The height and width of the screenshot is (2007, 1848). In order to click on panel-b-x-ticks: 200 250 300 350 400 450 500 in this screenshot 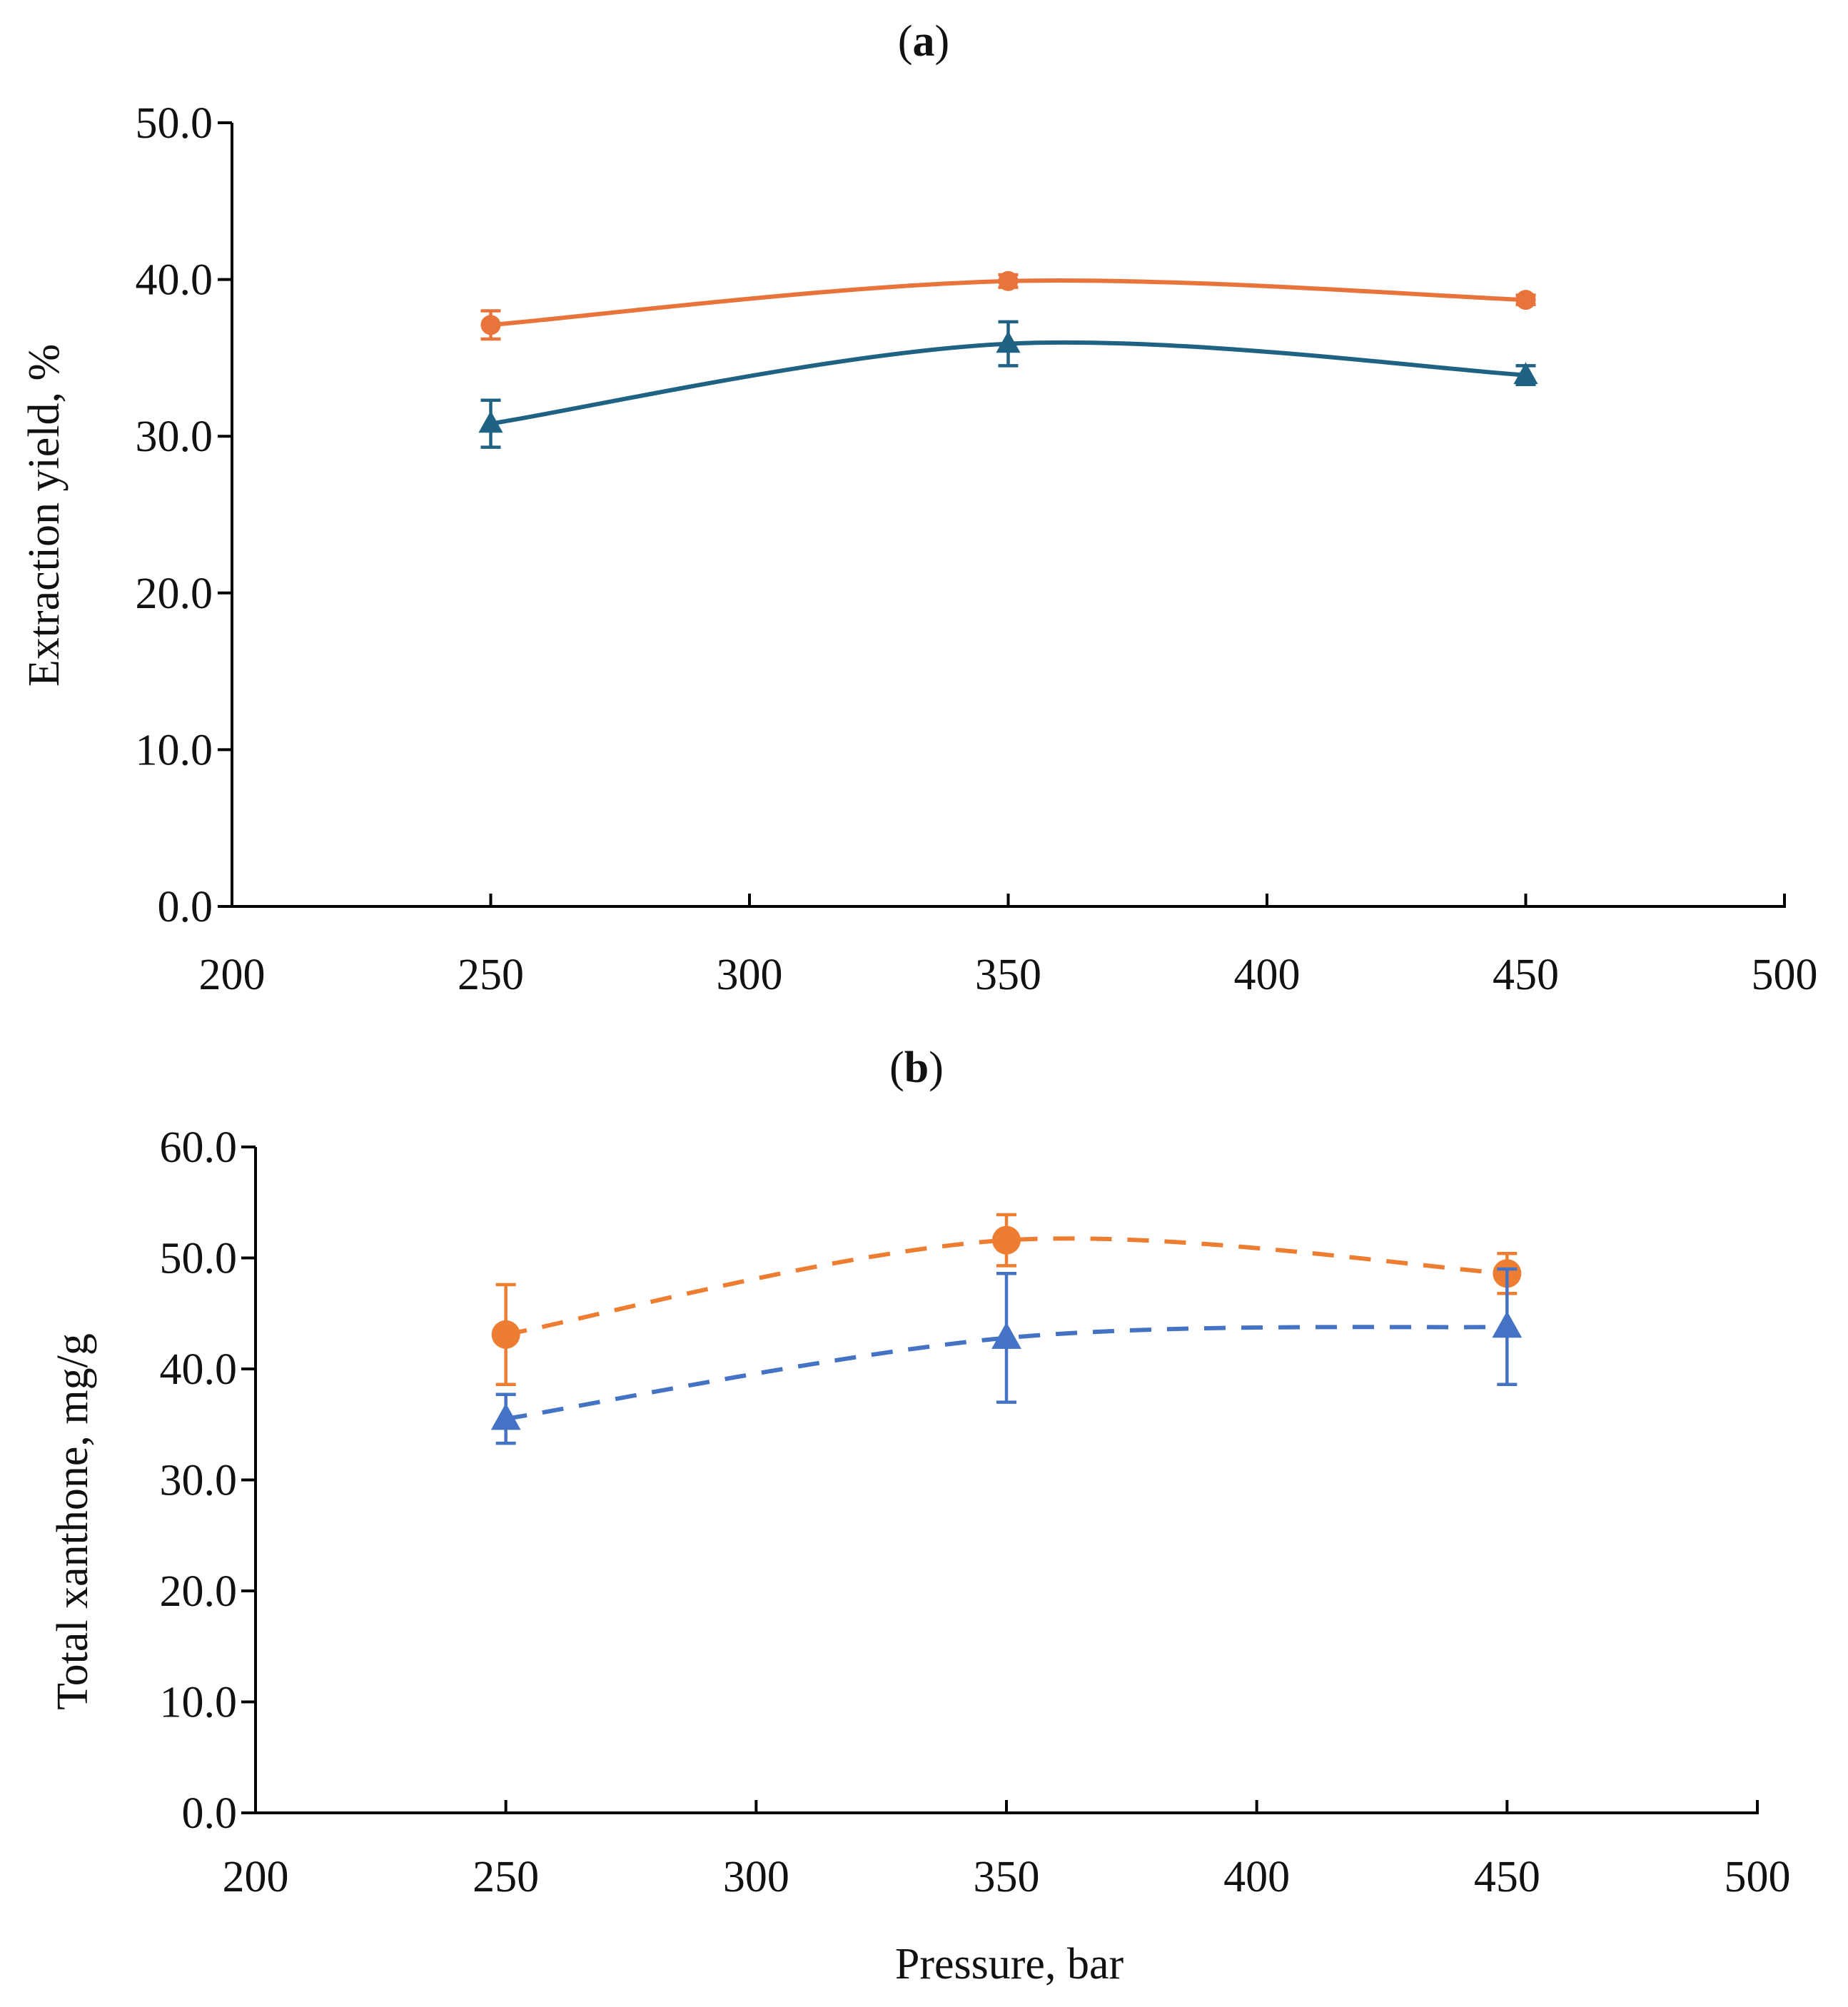, I will do `click(1007, 1850)`.